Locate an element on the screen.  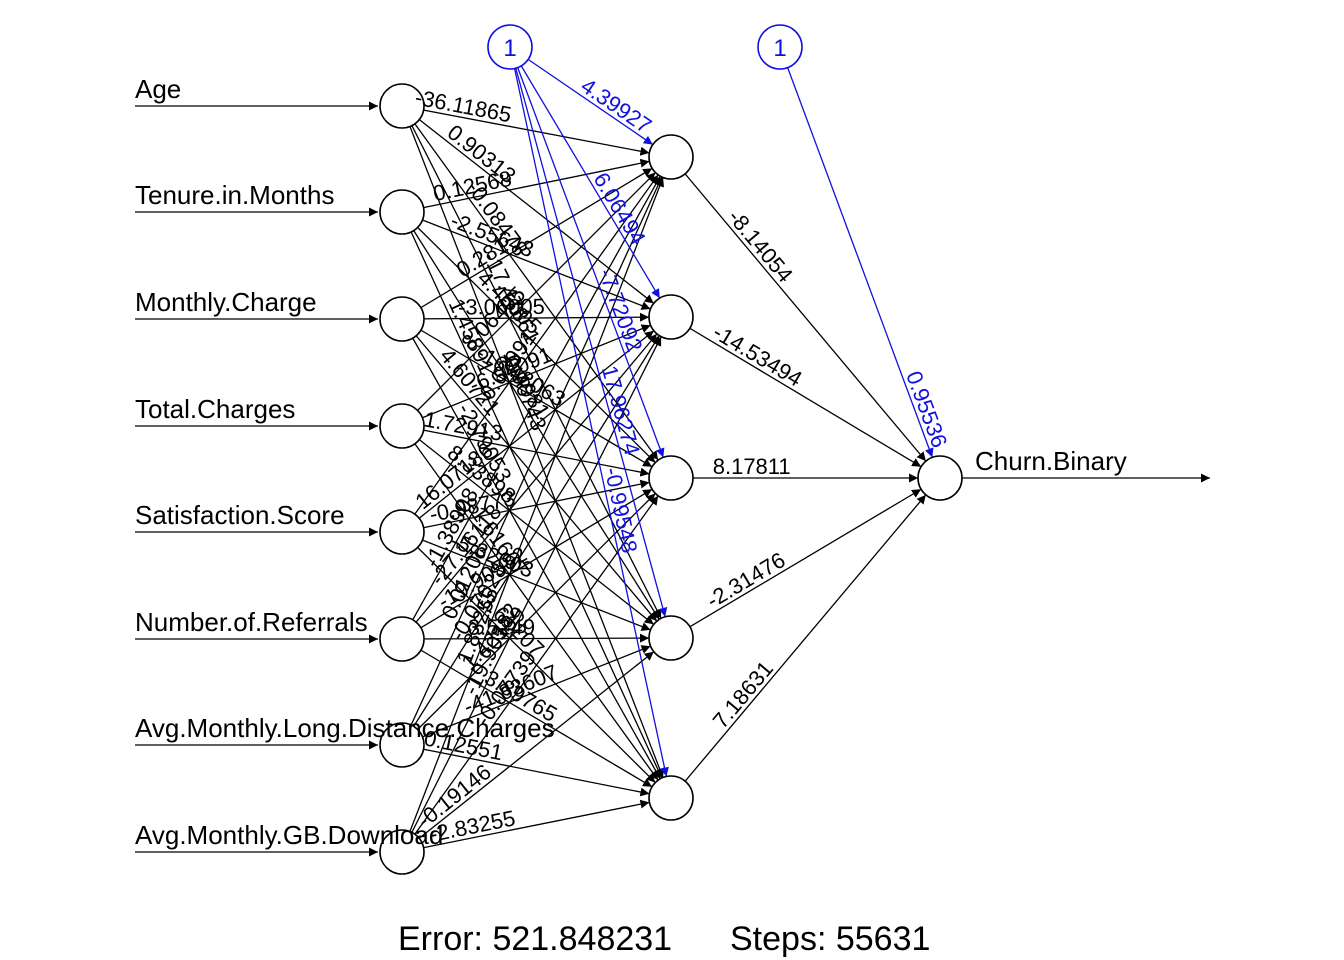
weight-label: 7.18631 is located at coordinates (743, 694).